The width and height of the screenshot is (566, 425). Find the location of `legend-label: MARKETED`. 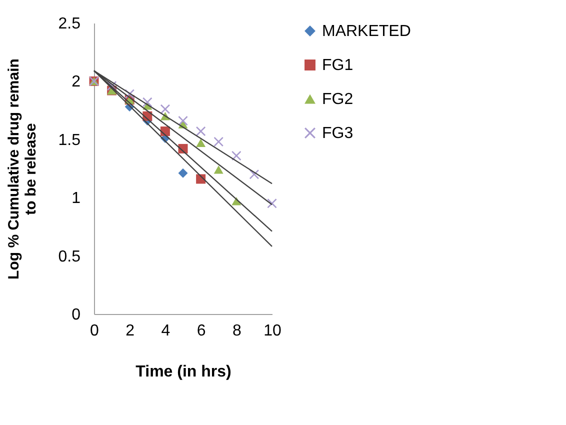

legend-label: MARKETED is located at coordinates (366, 31).